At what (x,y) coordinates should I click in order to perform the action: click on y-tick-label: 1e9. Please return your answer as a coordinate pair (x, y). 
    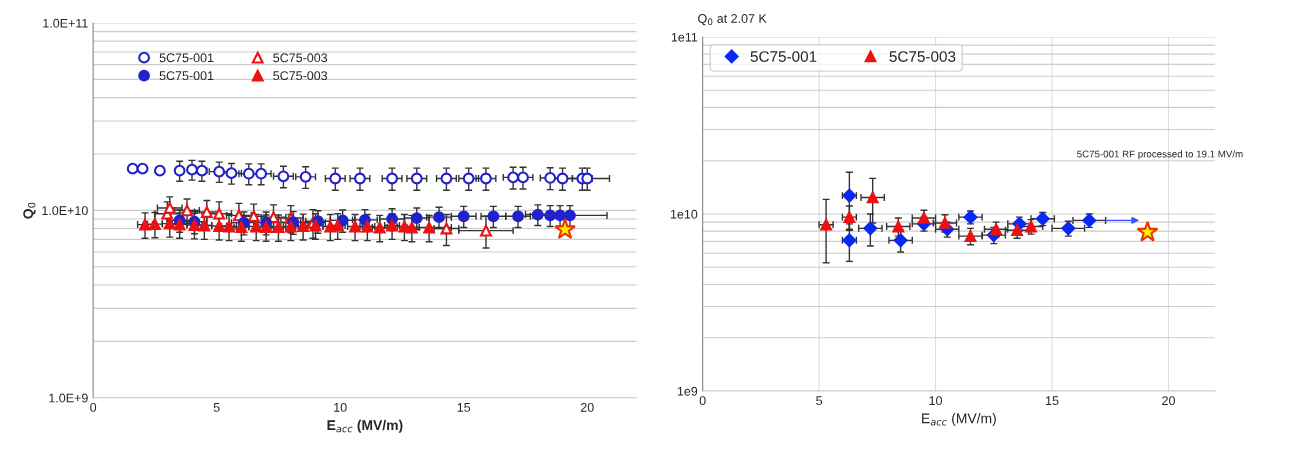
    Looking at the image, I should click on (687, 391).